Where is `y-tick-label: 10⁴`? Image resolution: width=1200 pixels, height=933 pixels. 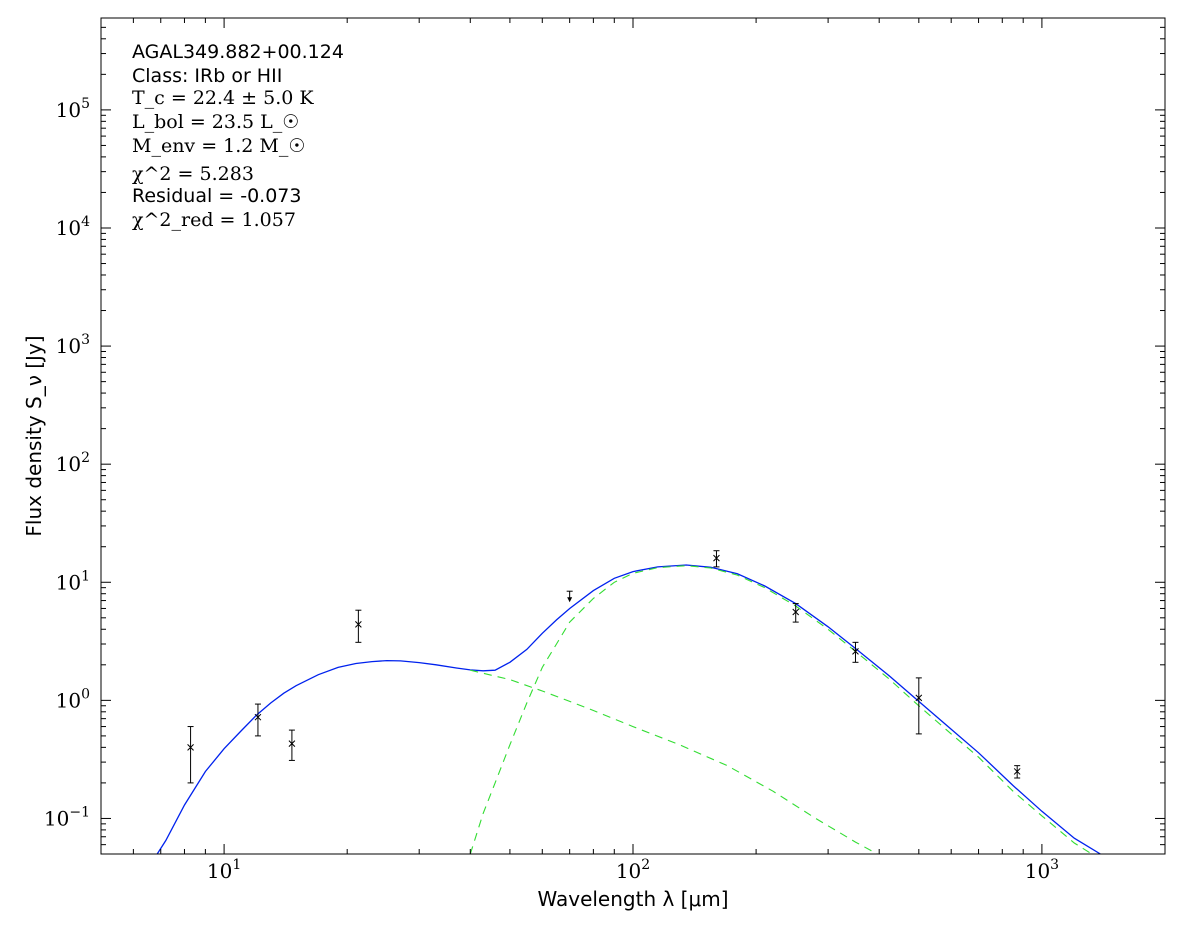
y-tick-label: 10⁴ is located at coordinates (73, 227).